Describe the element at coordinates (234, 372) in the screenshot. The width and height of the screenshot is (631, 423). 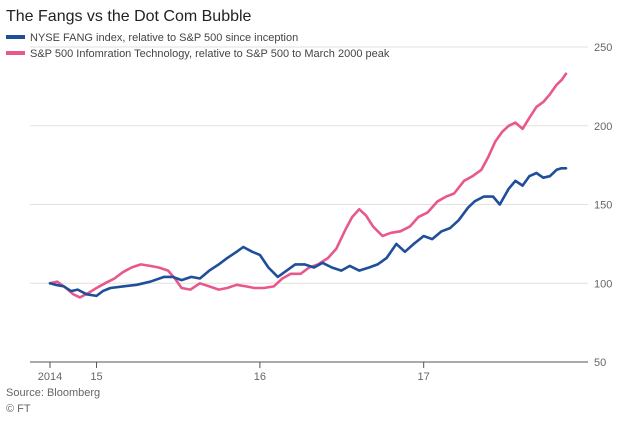
I see `x-axis-ticks: 2014 15 16 17` at that location.